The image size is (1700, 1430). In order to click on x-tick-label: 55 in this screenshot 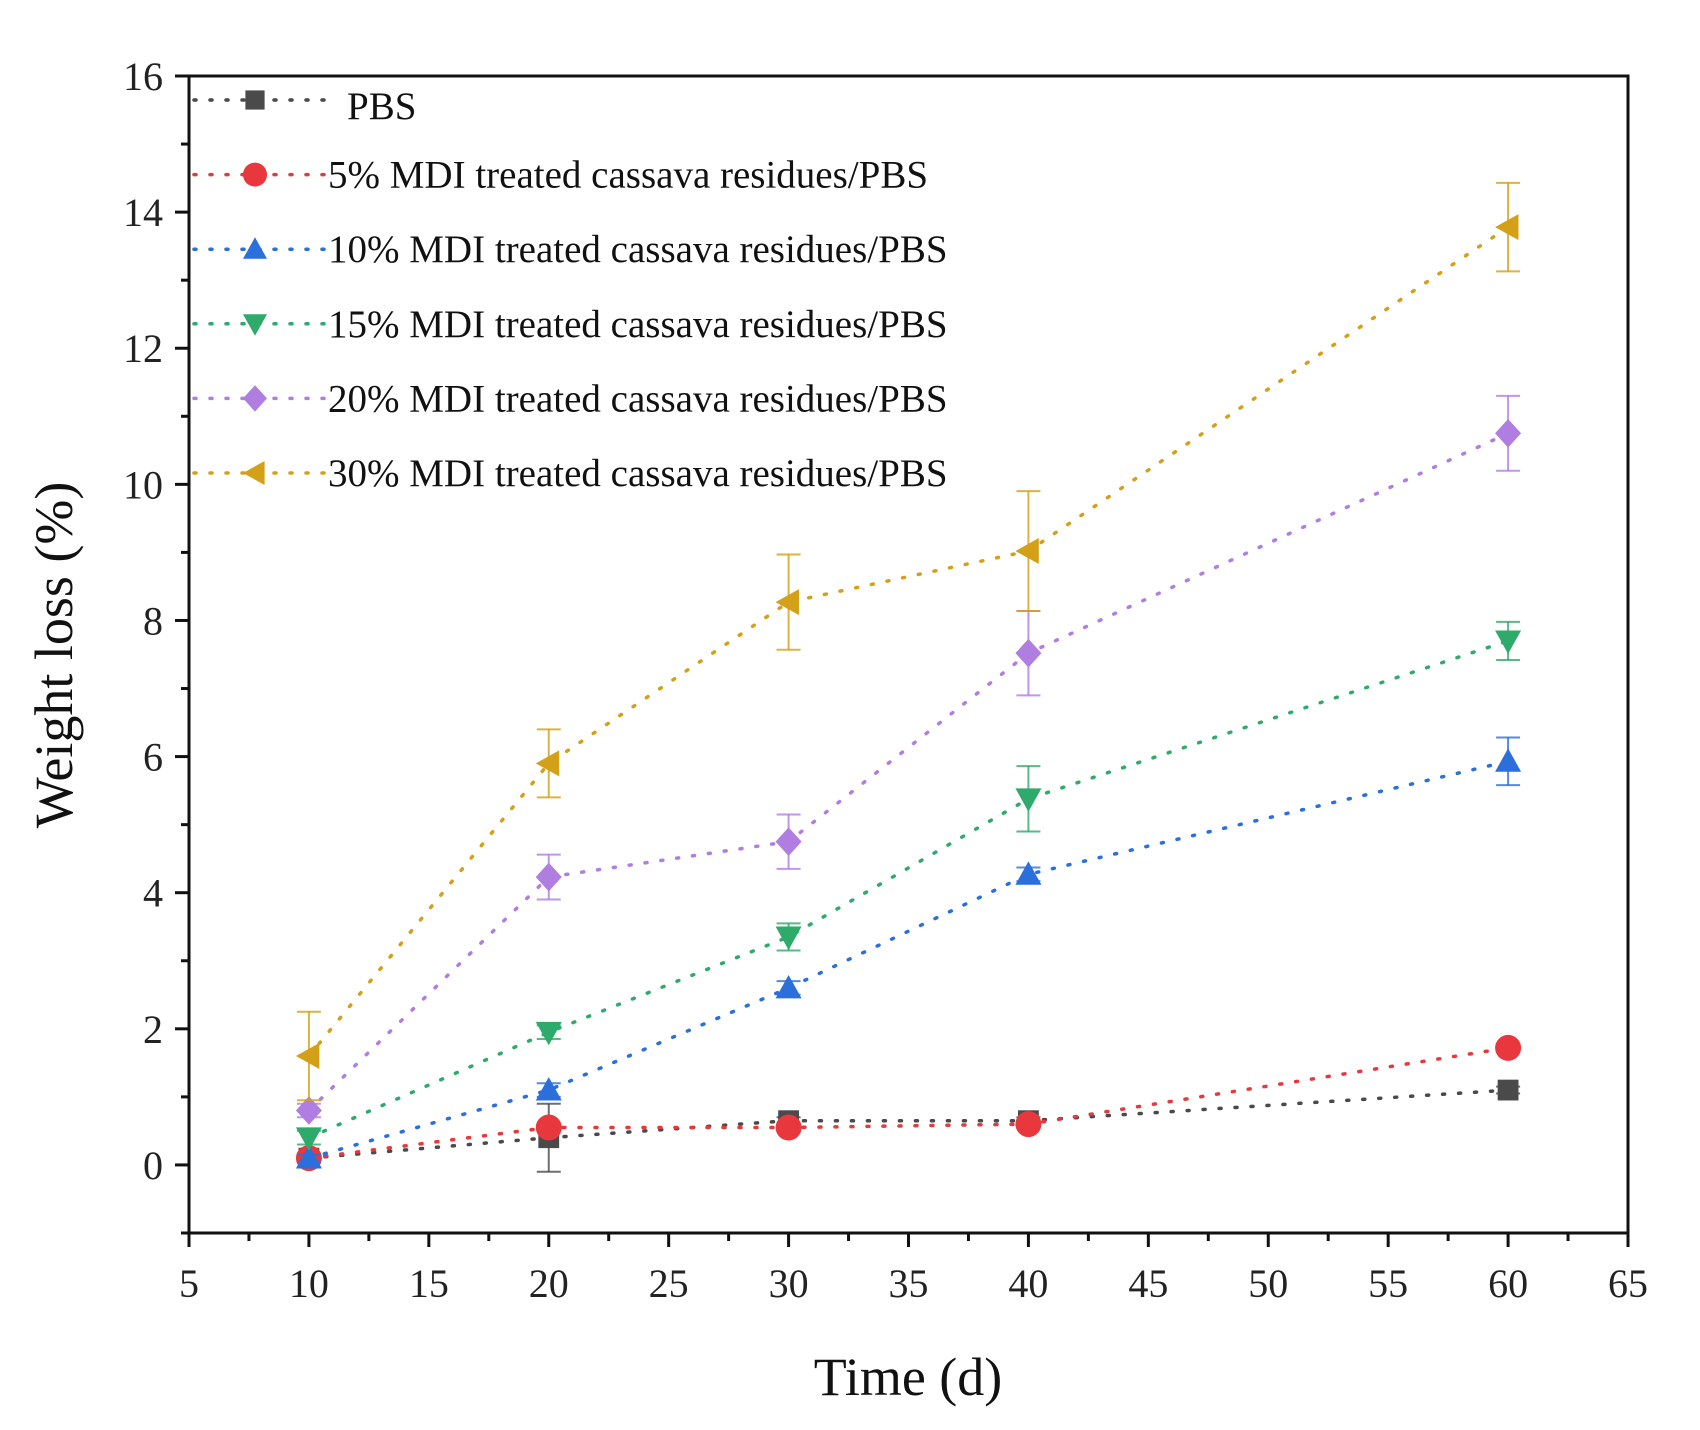, I will do `click(1388, 1283)`.